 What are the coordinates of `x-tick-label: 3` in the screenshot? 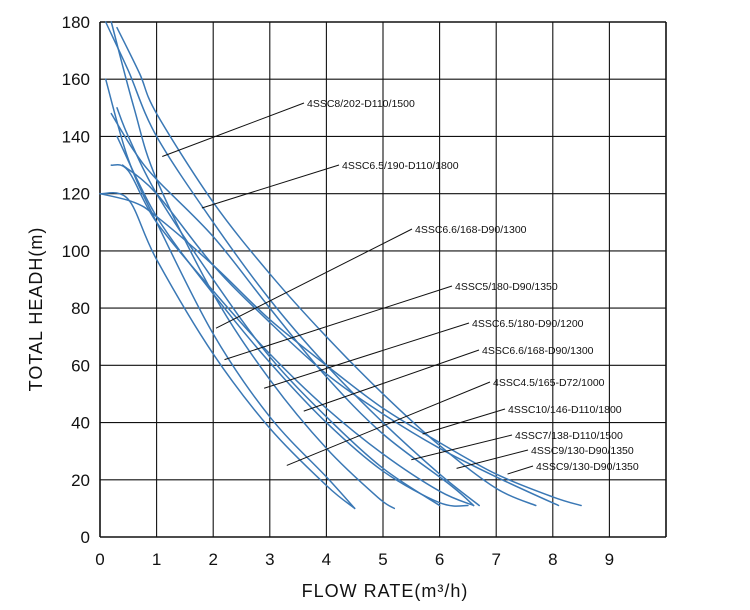 It's located at (269, 559).